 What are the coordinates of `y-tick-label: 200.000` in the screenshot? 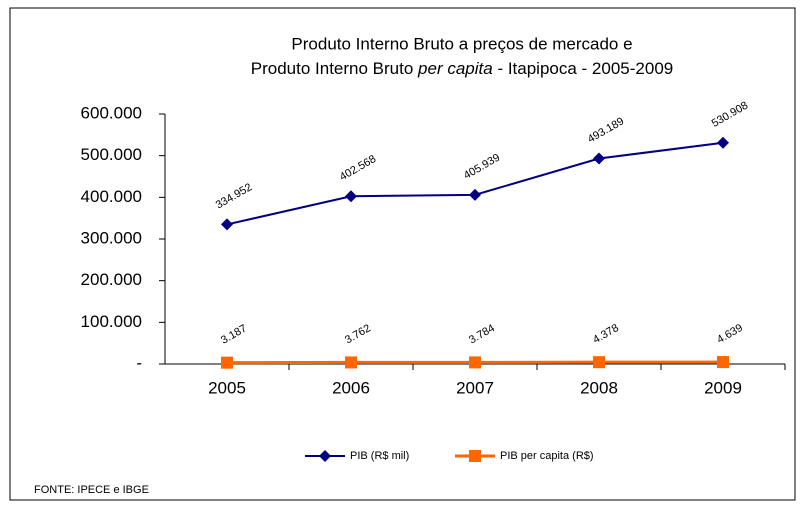 It's located at (111, 279).